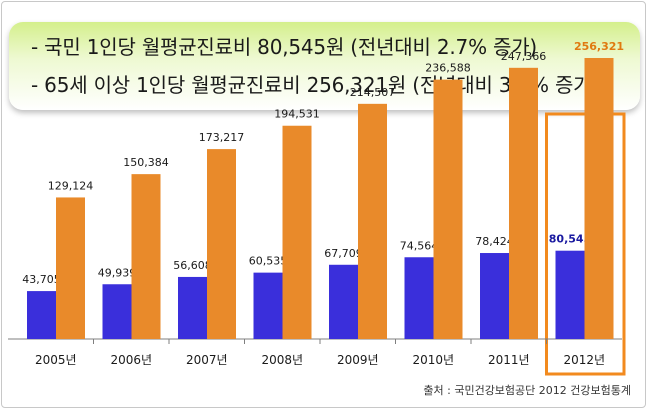 Image resolution: width=647 pixels, height=409 pixels. Describe the element at coordinates (509, 360) in the screenshot. I see `x-tick-label-6: 2011년` at that location.